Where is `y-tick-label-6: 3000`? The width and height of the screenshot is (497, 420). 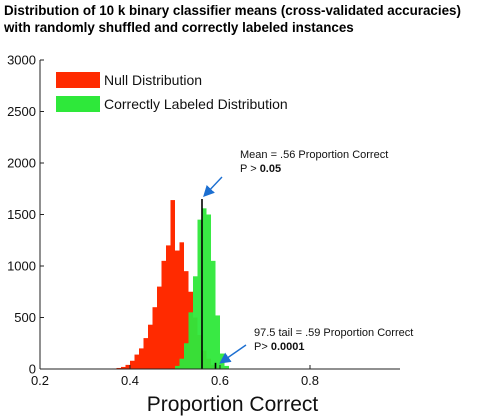
y-tick-label-6: 3000 is located at coordinates (21, 60).